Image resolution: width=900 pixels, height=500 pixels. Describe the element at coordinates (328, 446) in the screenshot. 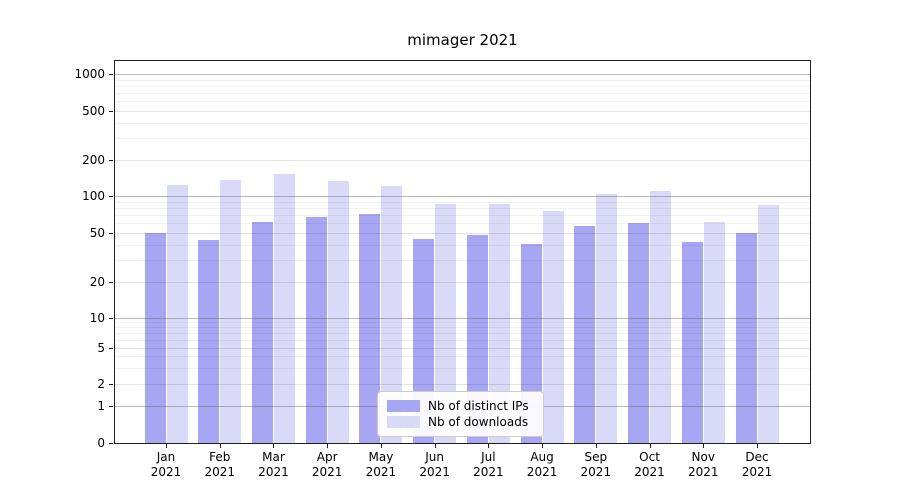

I see `x-tick-mark-apr` at that location.